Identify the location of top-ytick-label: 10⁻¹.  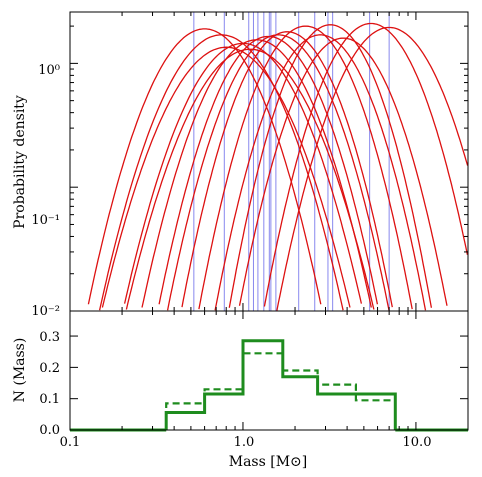
(45, 220).